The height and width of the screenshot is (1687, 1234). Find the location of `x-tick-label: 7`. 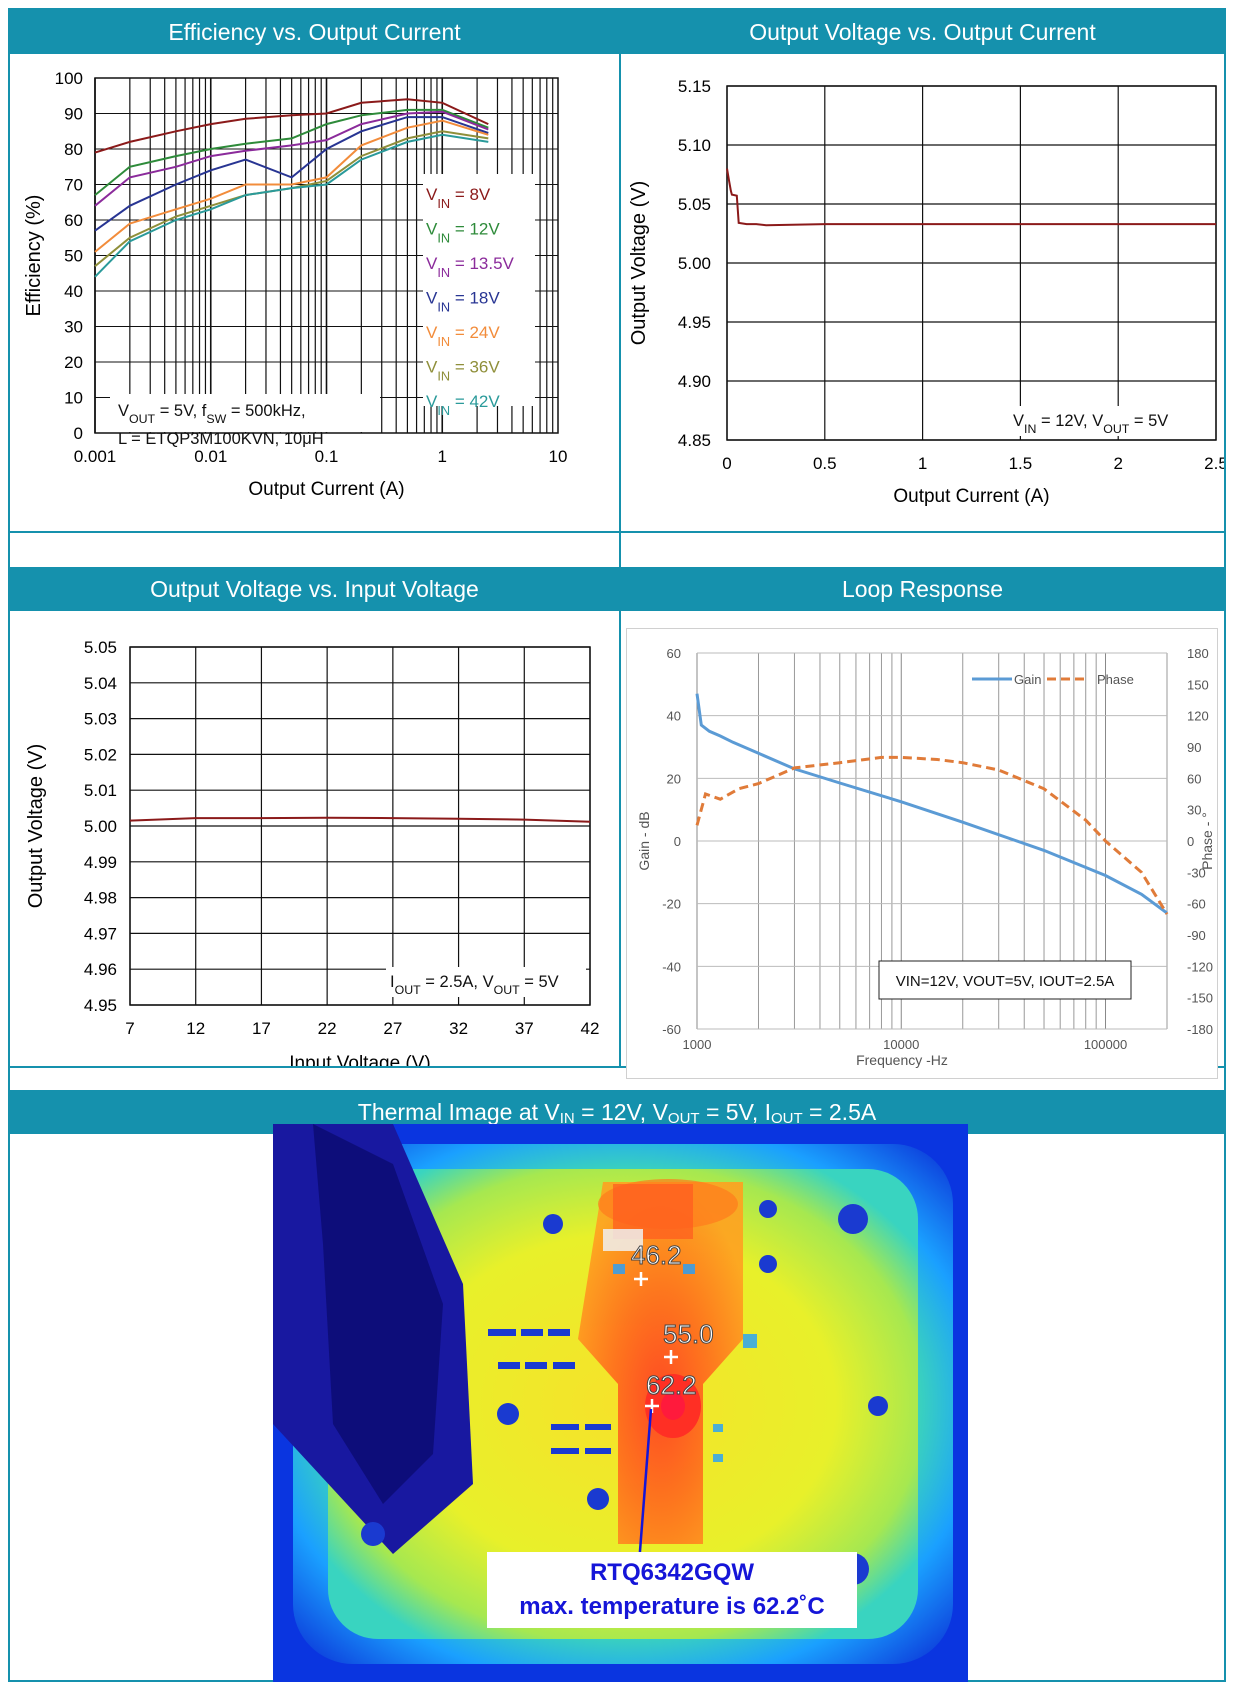

x-tick-label: 7 is located at coordinates (129, 1028).